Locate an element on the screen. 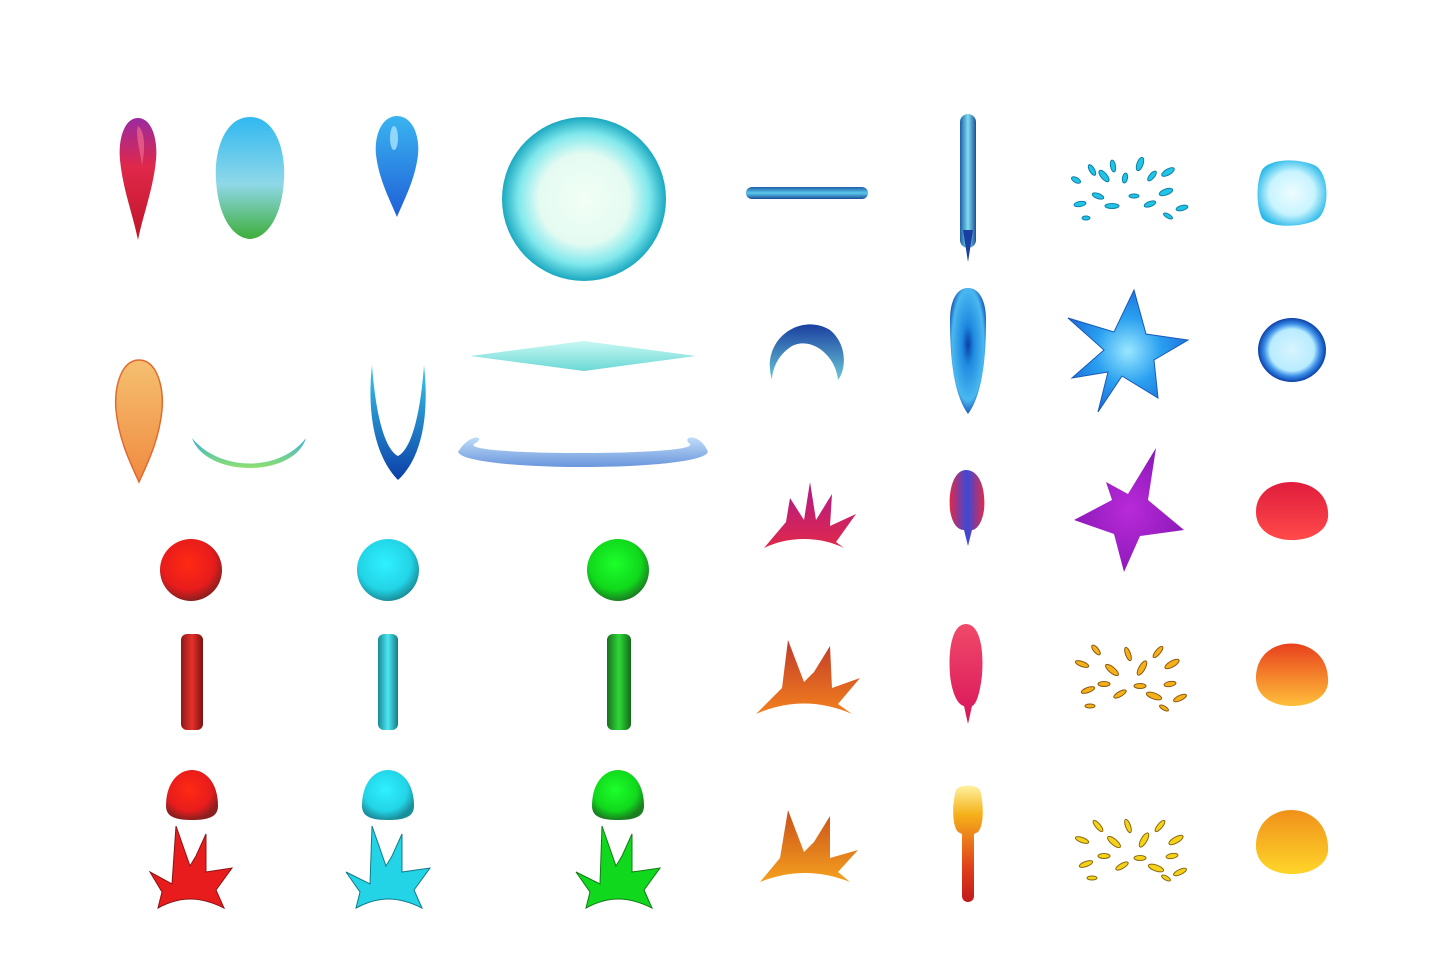  ball-cyan-icon is located at coordinates (388, 570).